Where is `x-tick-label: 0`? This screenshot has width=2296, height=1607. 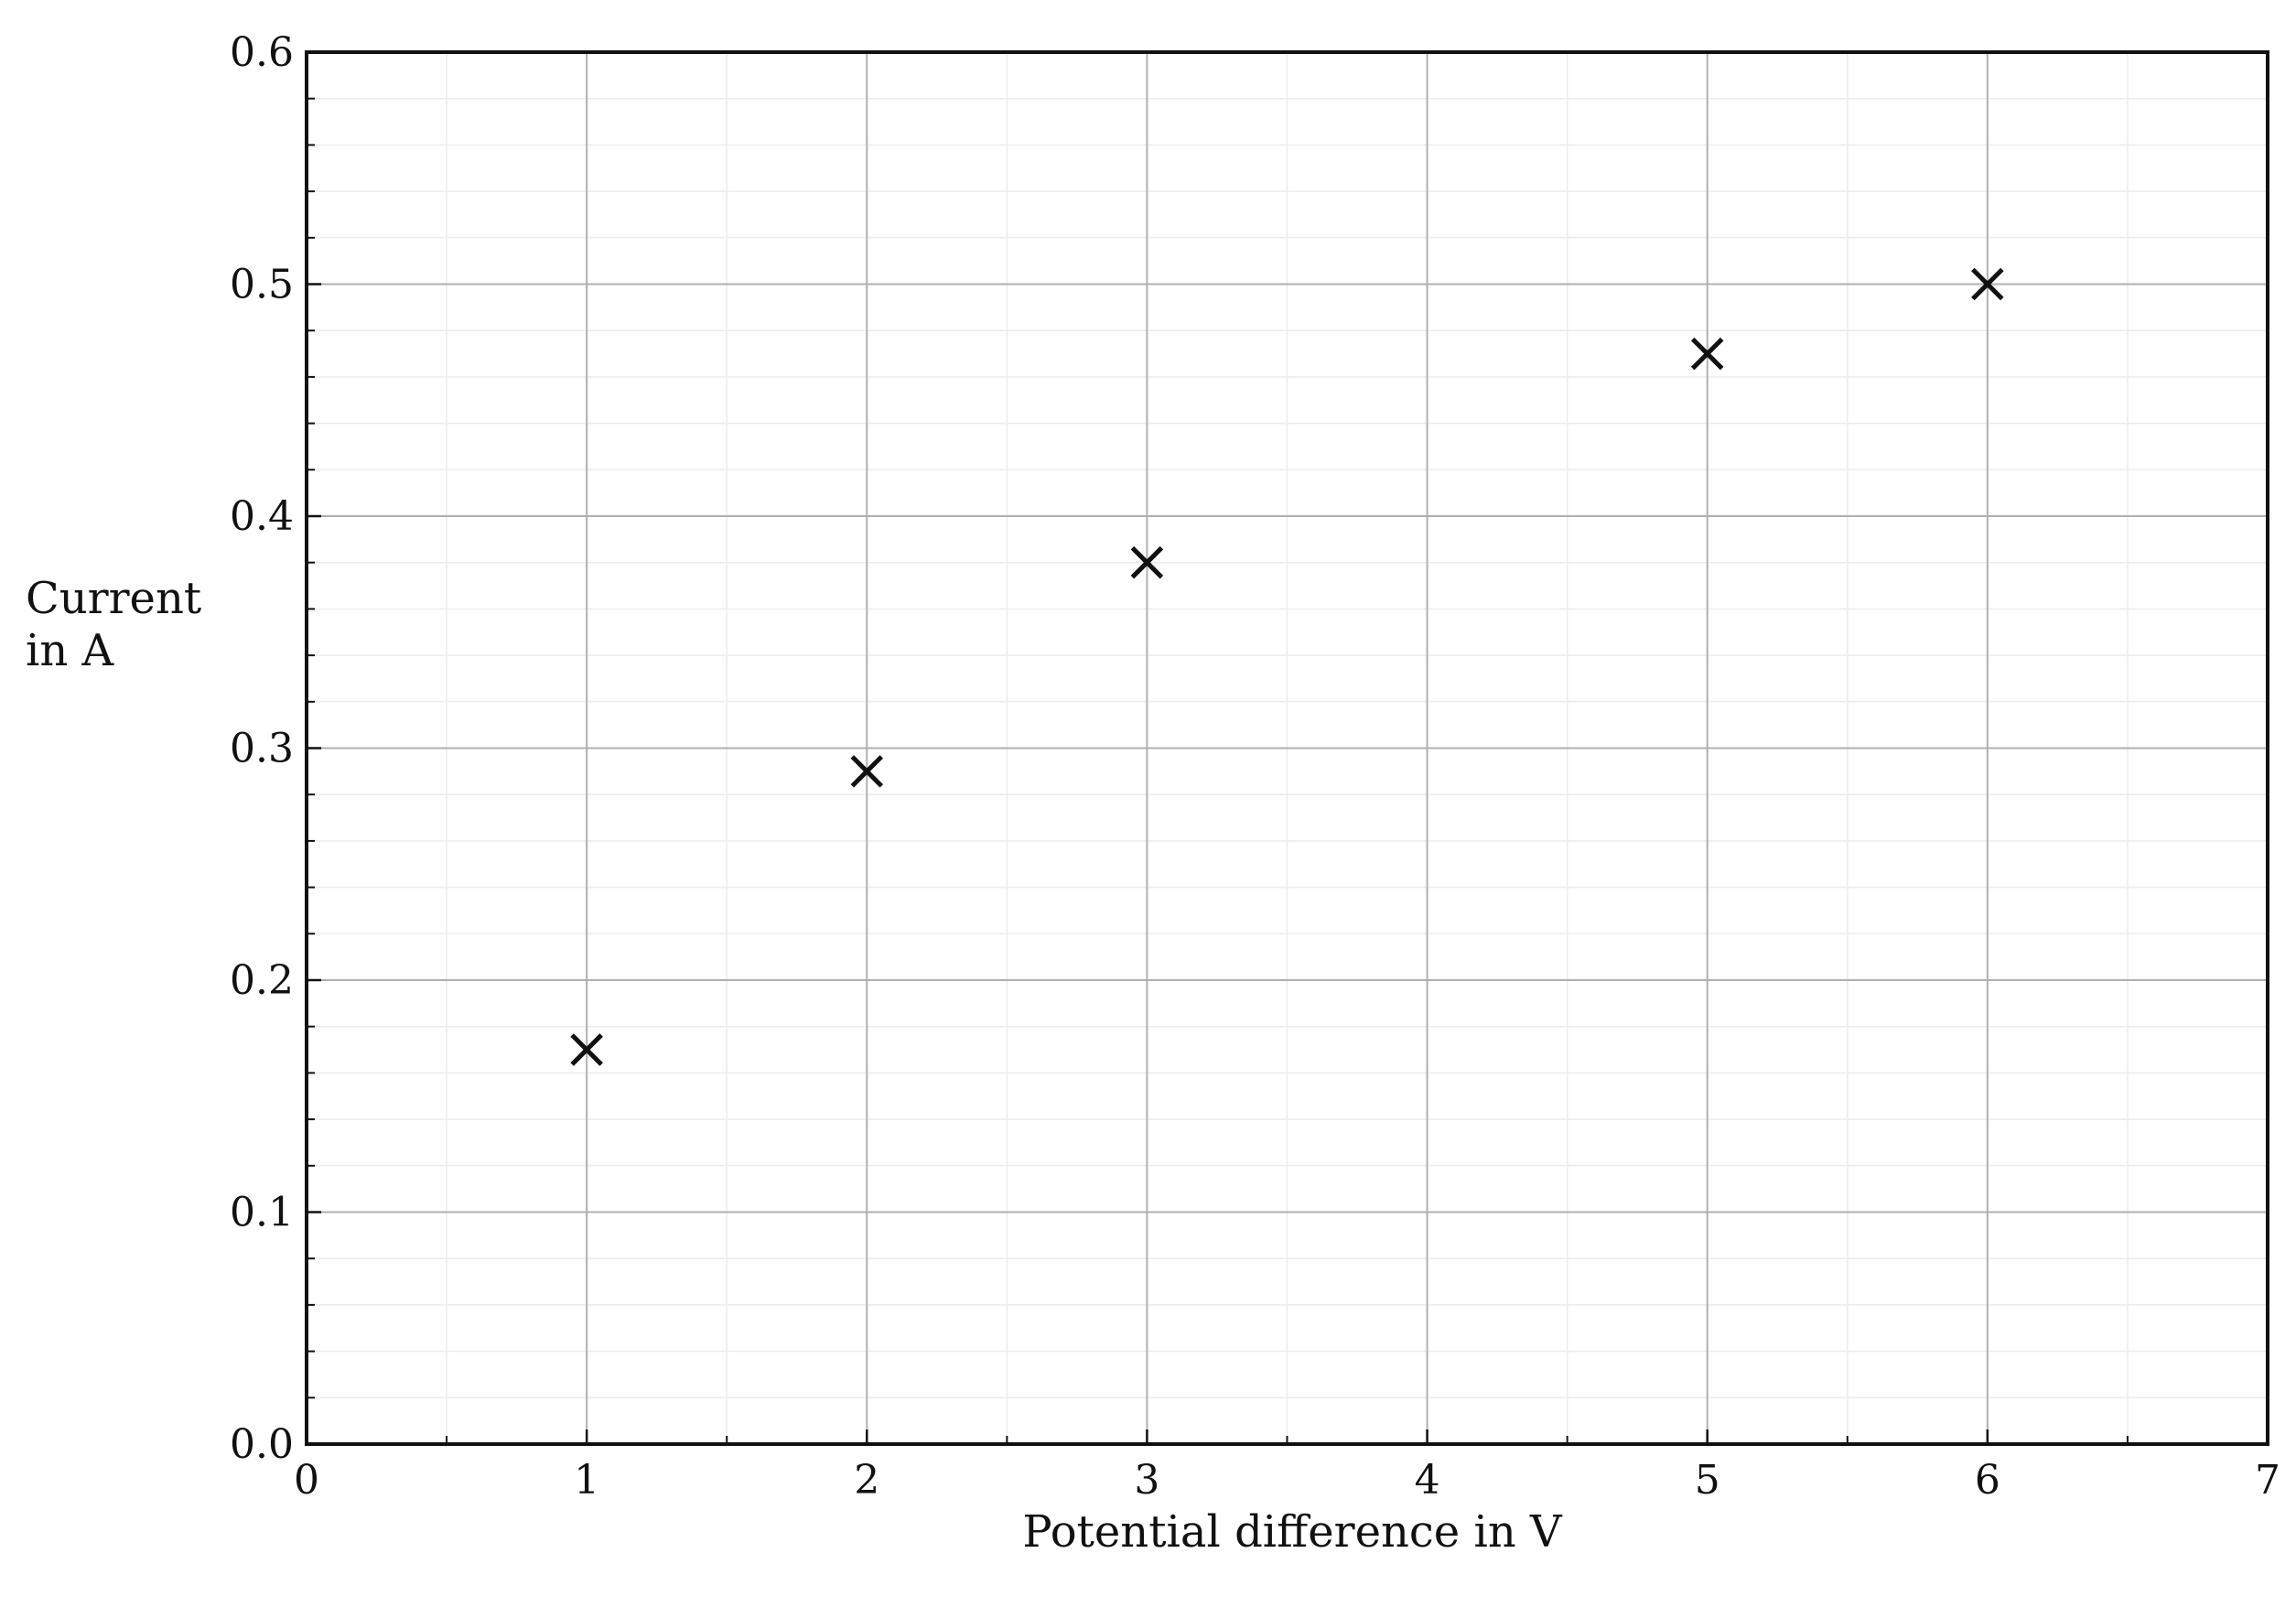 x-tick-label: 0 is located at coordinates (307, 1480).